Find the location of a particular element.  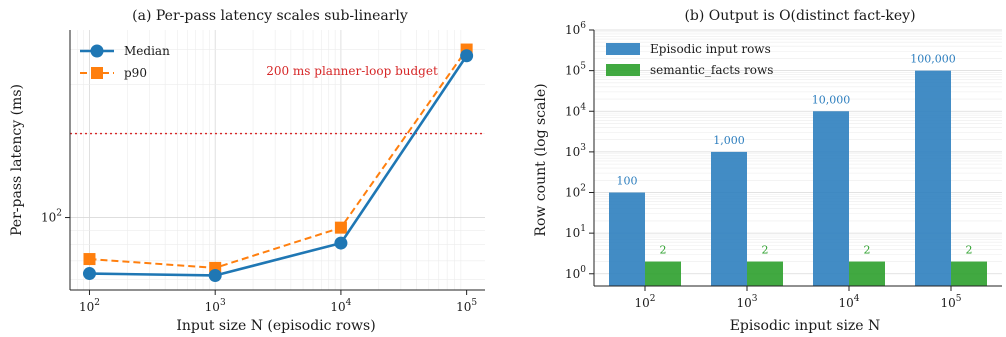

panel-b-y-tick-label: 10² is located at coordinates (575, 192).